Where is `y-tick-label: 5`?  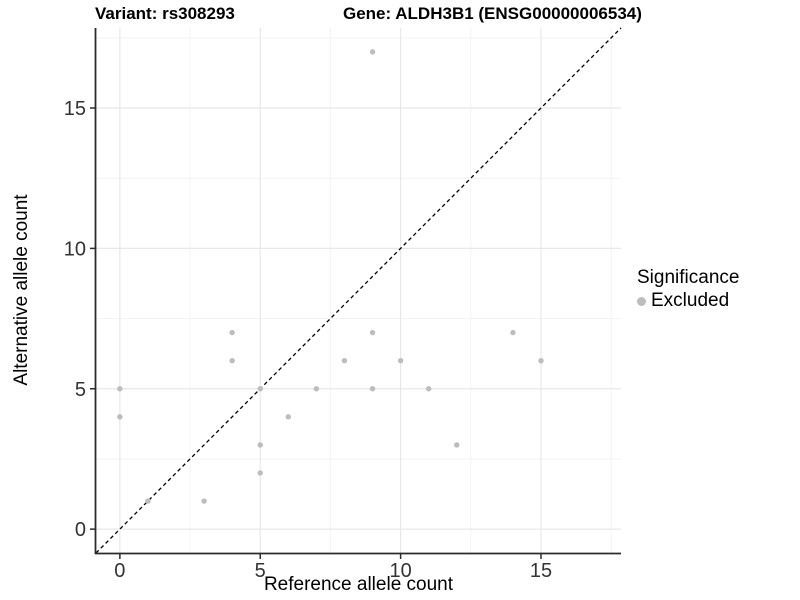 y-tick-label: 5 is located at coordinates (80, 390).